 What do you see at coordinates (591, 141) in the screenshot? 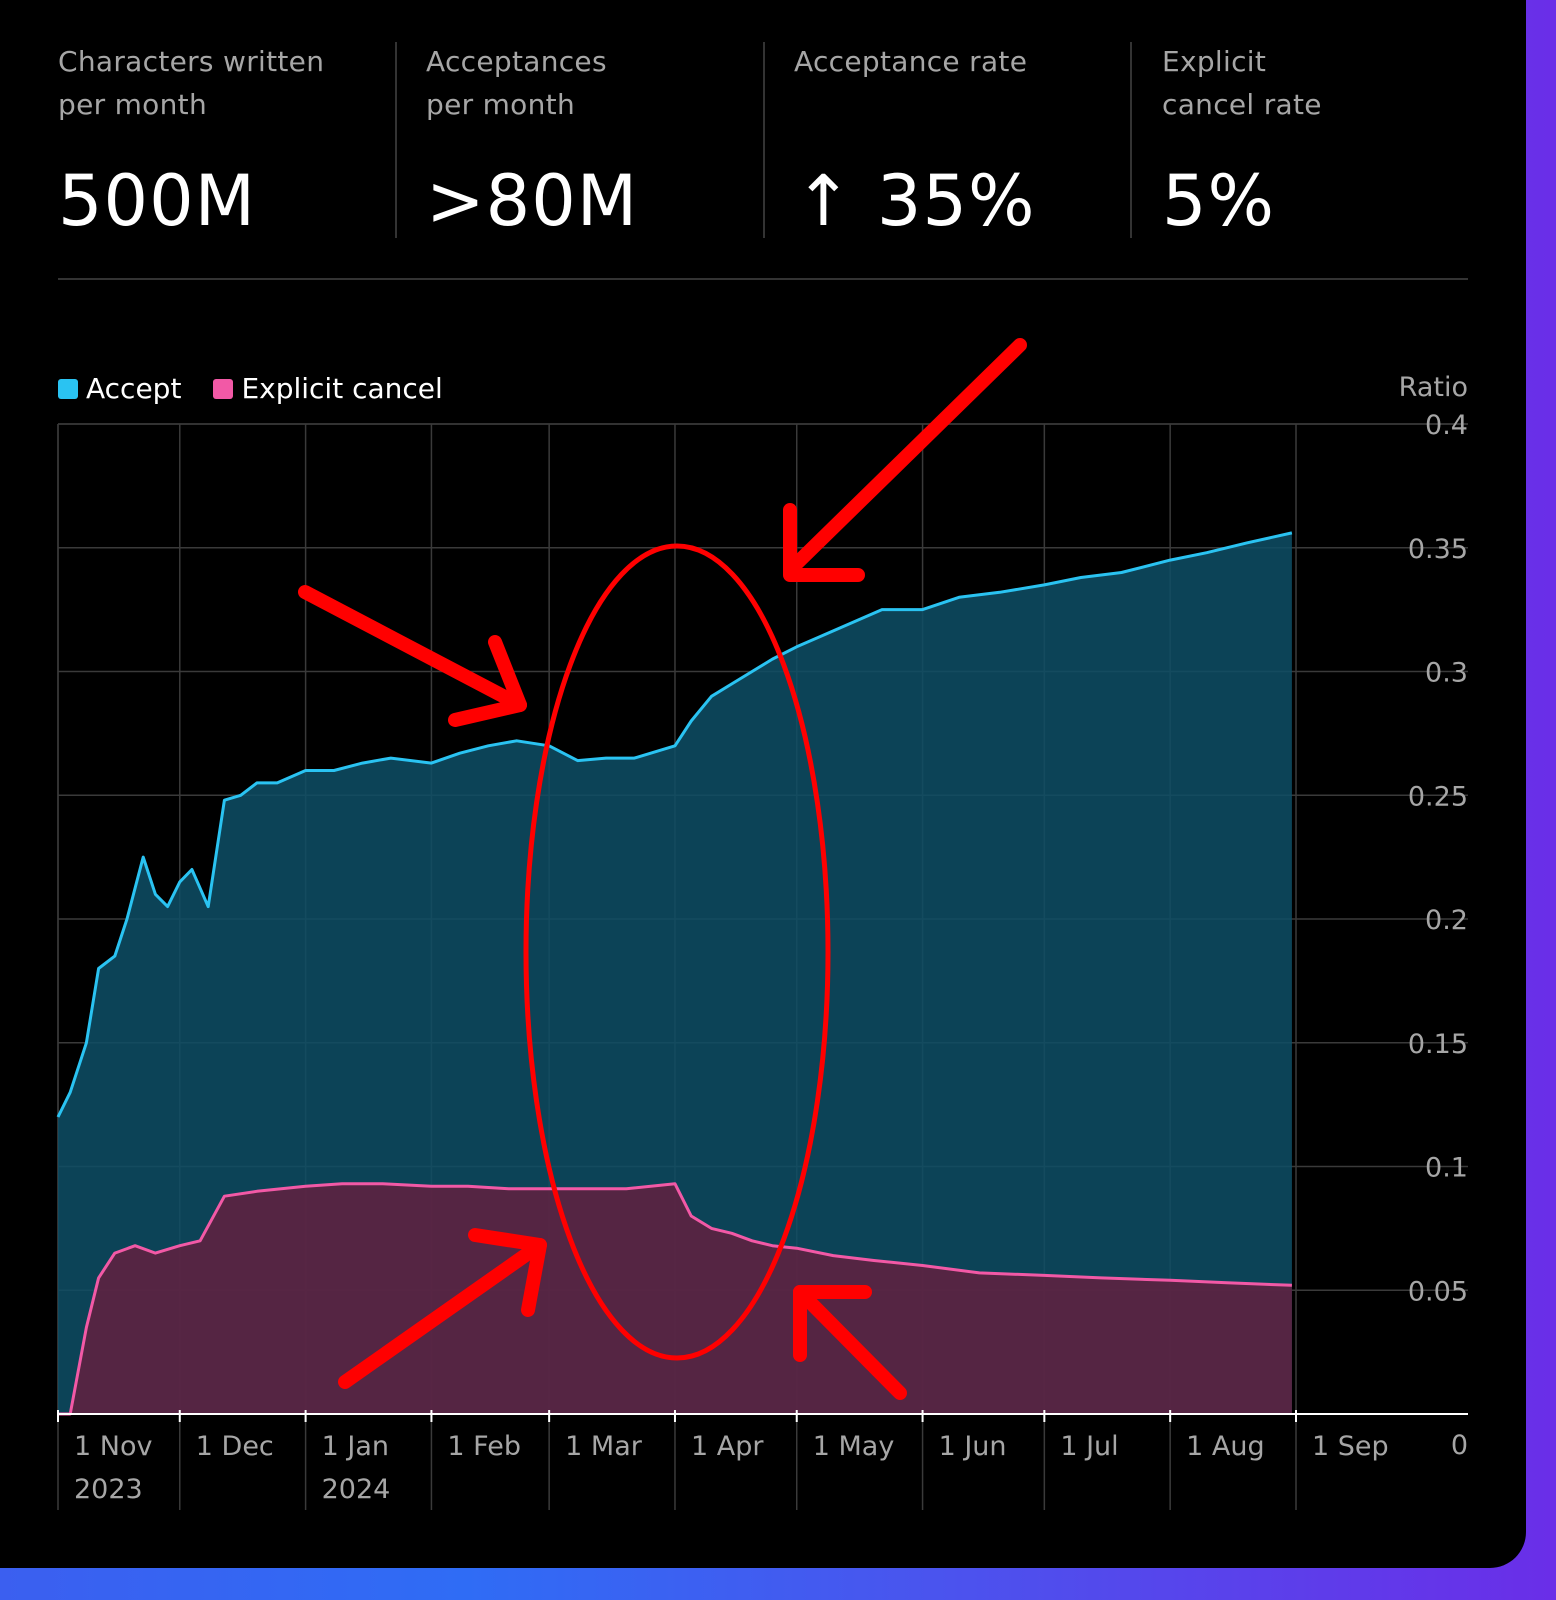
I see `stat-acceptances: Acceptances per month >80M` at bounding box center [591, 141].